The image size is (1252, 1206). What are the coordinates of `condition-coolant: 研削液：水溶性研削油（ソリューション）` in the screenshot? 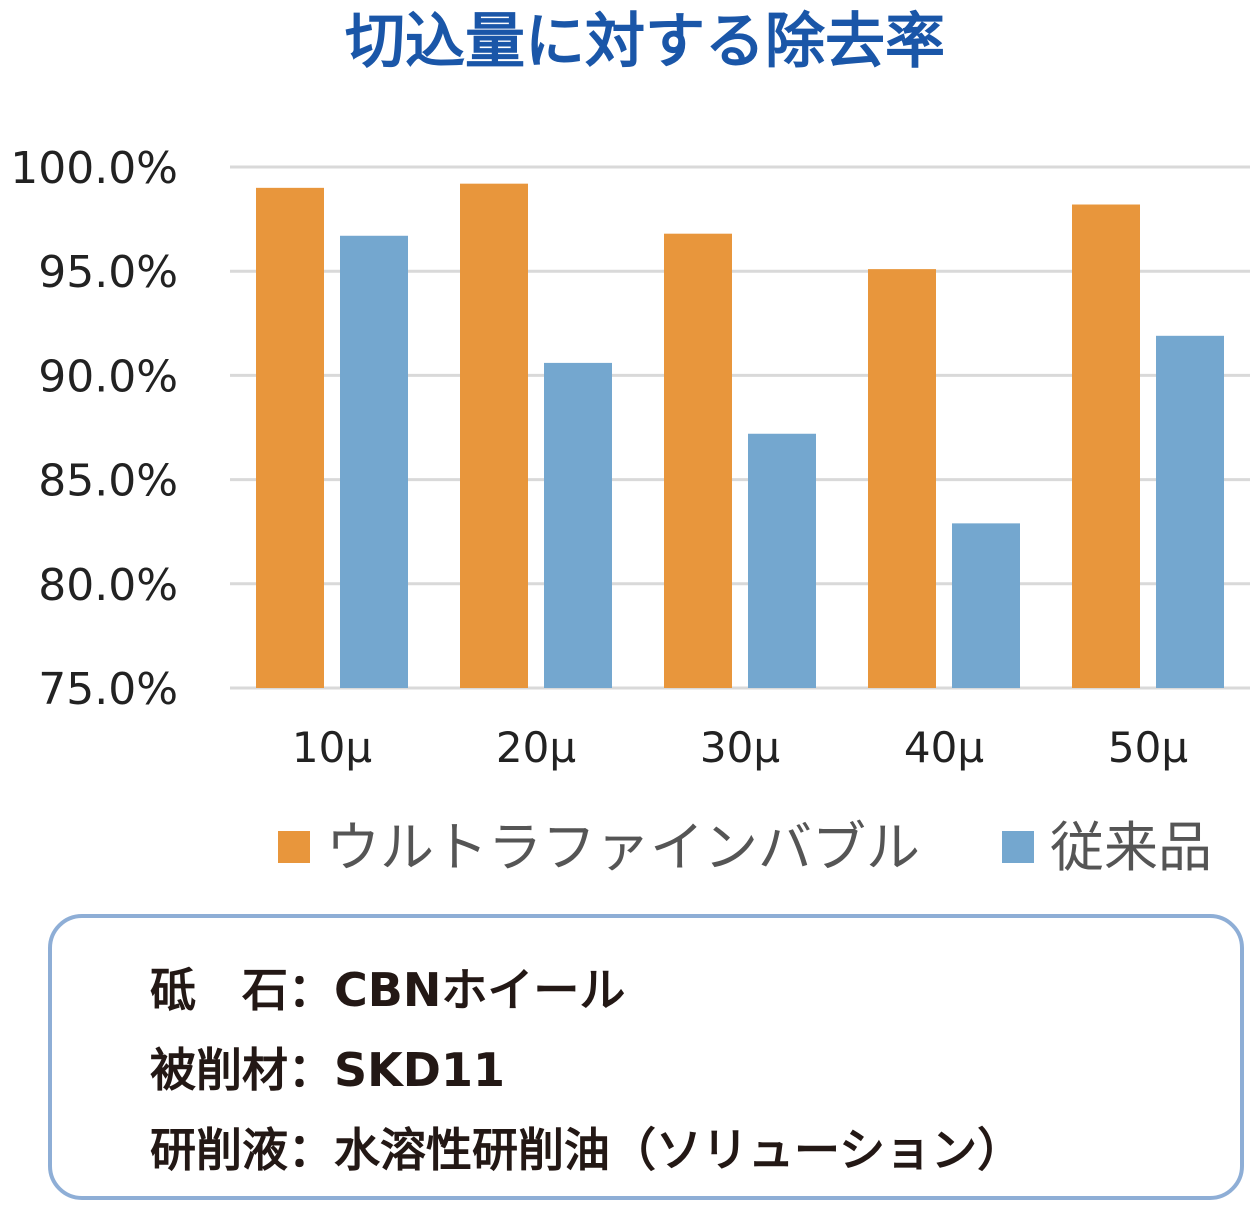 It's located at (586, 1147).